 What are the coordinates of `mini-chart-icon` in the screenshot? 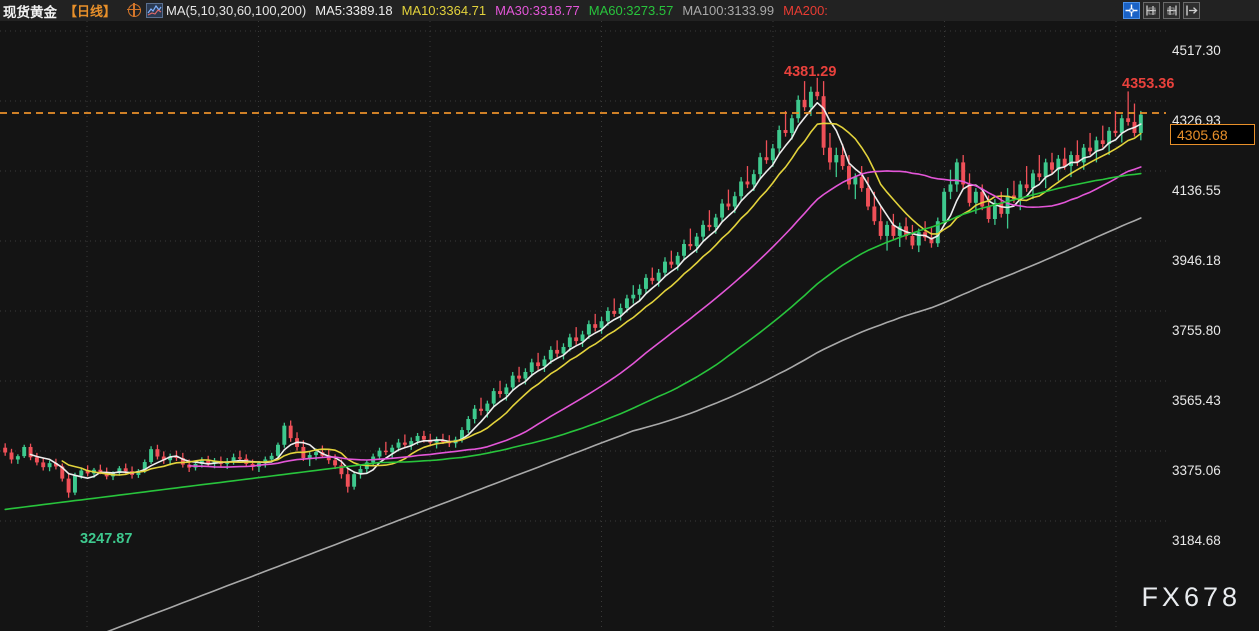 It's located at (155, 10).